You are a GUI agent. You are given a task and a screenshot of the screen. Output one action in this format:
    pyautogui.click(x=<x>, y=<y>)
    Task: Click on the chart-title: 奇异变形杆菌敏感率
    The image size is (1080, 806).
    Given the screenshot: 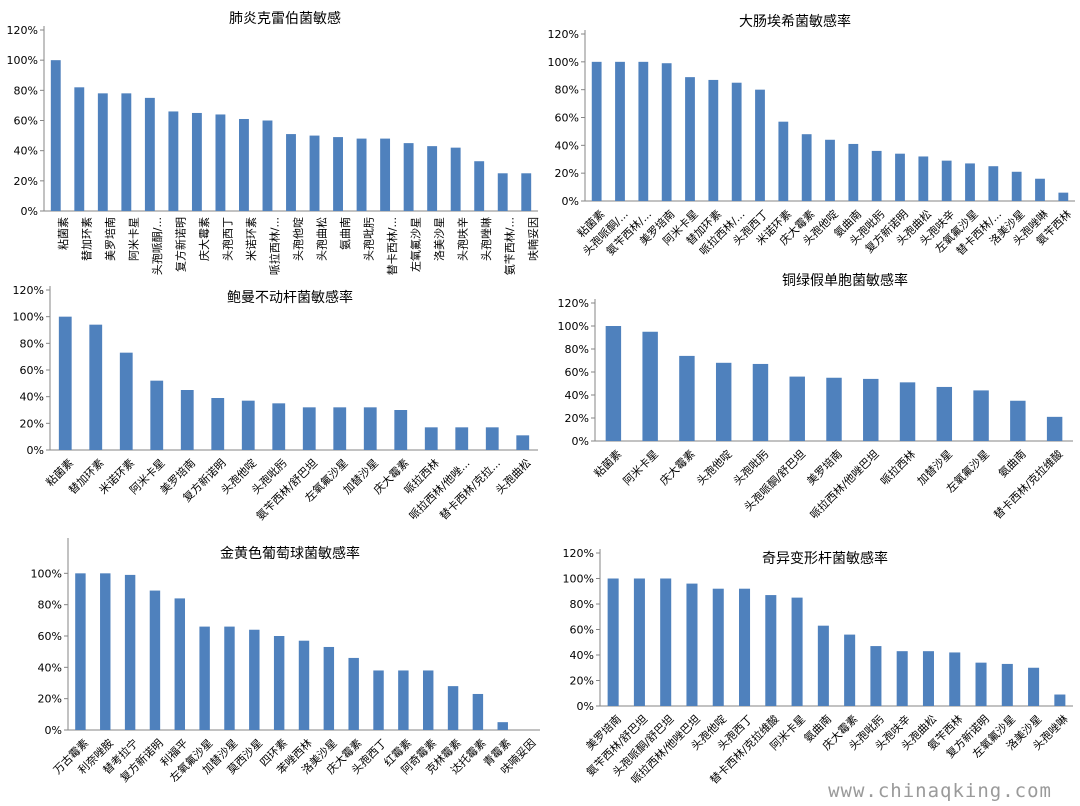 What is the action you would take?
    pyautogui.click(x=825, y=558)
    